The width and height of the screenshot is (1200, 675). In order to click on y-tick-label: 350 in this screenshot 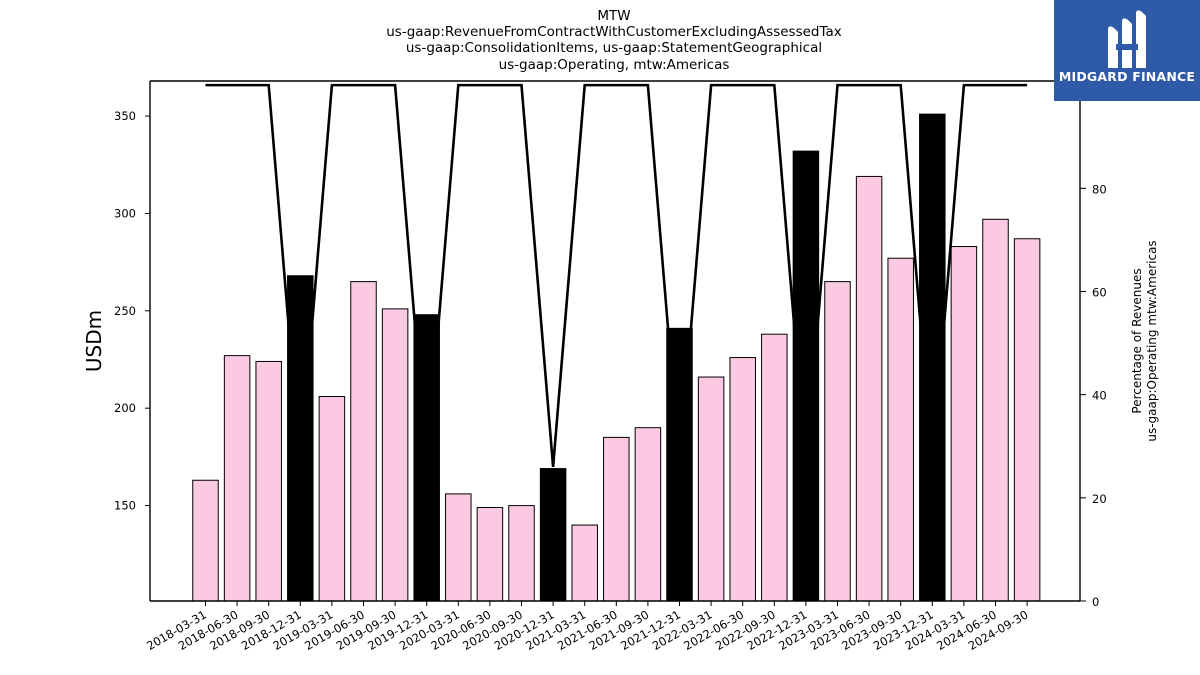, I will do `click(125, 116)`.